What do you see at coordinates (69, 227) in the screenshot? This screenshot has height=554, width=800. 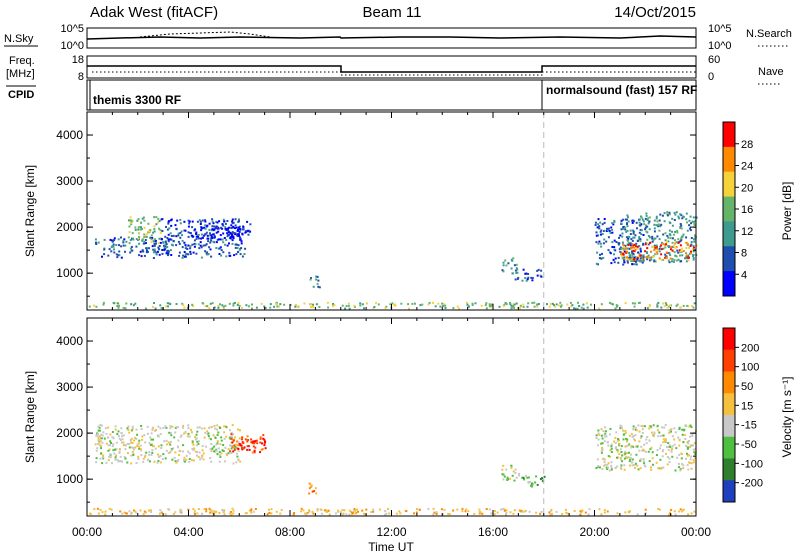 I see `y-tick-label: 2000` at bounding box center [69, 227].